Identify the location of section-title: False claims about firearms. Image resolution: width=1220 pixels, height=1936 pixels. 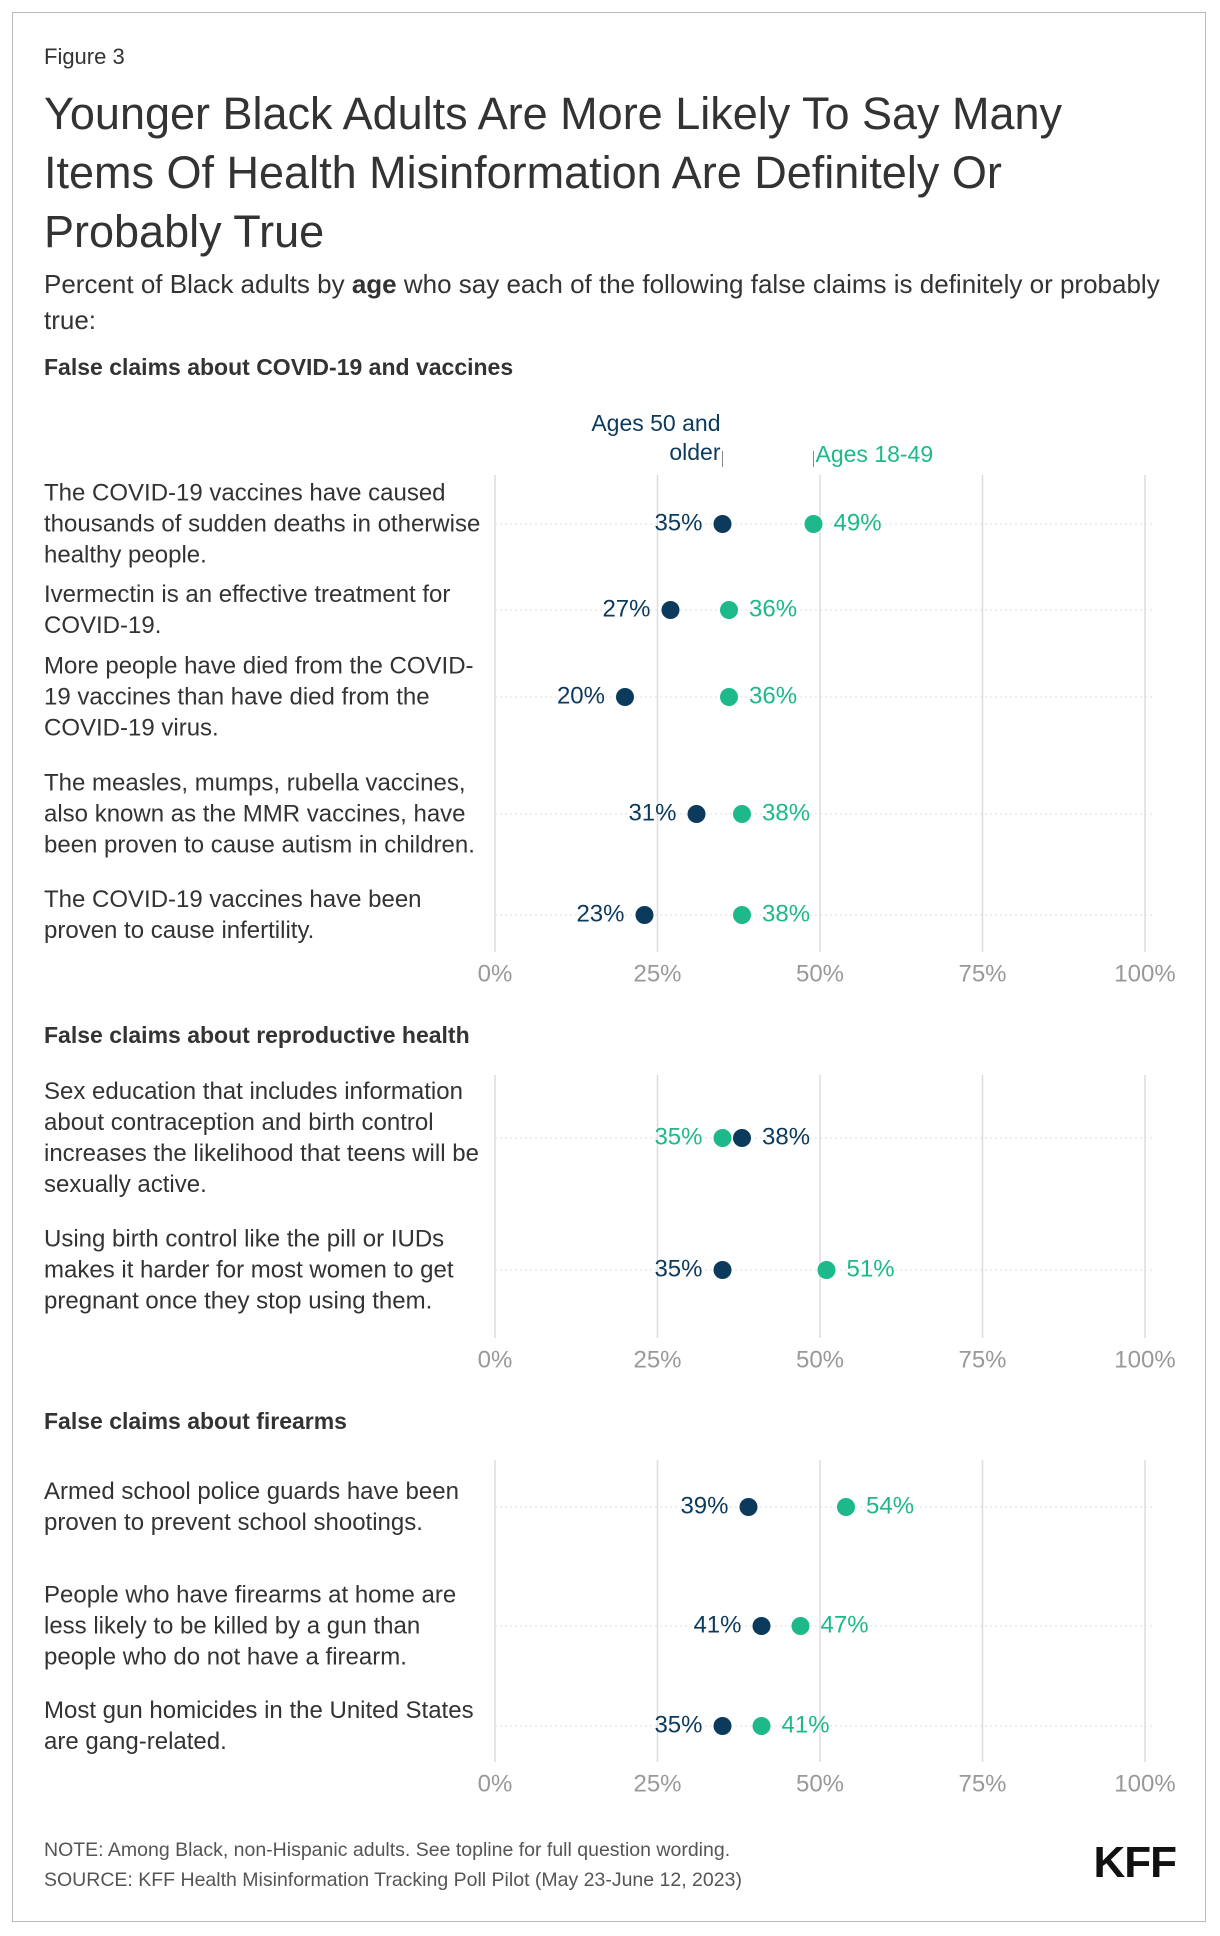
(195, 1421).